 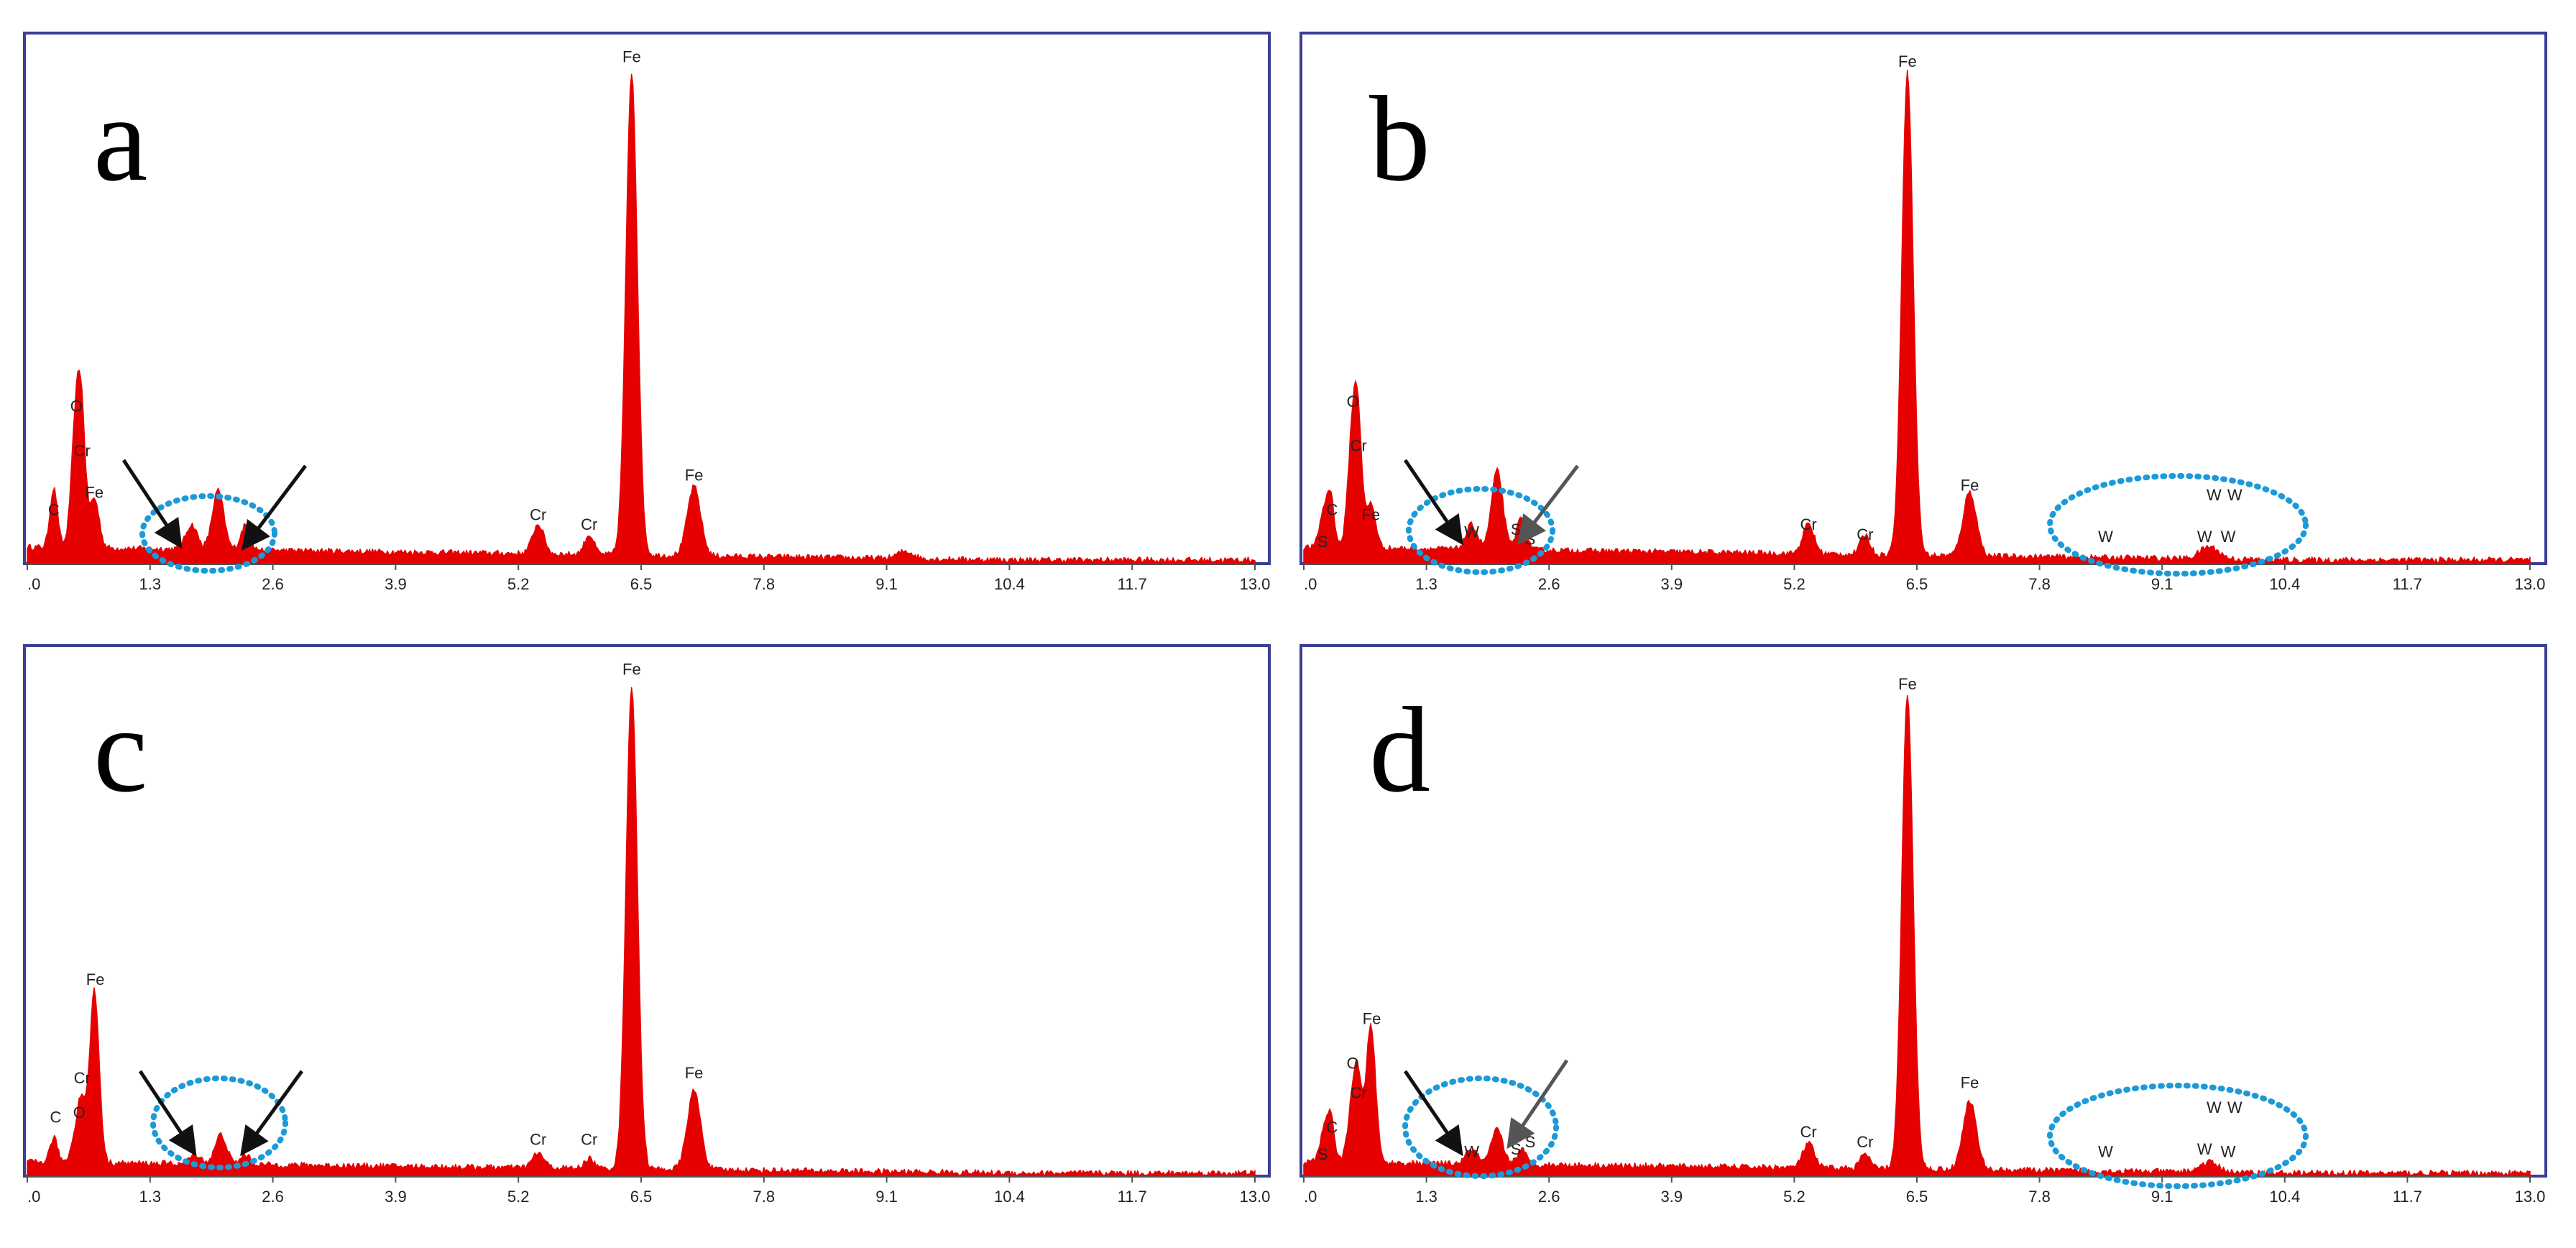 I want to click on panel-letter: a, so click(x=120, y=138).